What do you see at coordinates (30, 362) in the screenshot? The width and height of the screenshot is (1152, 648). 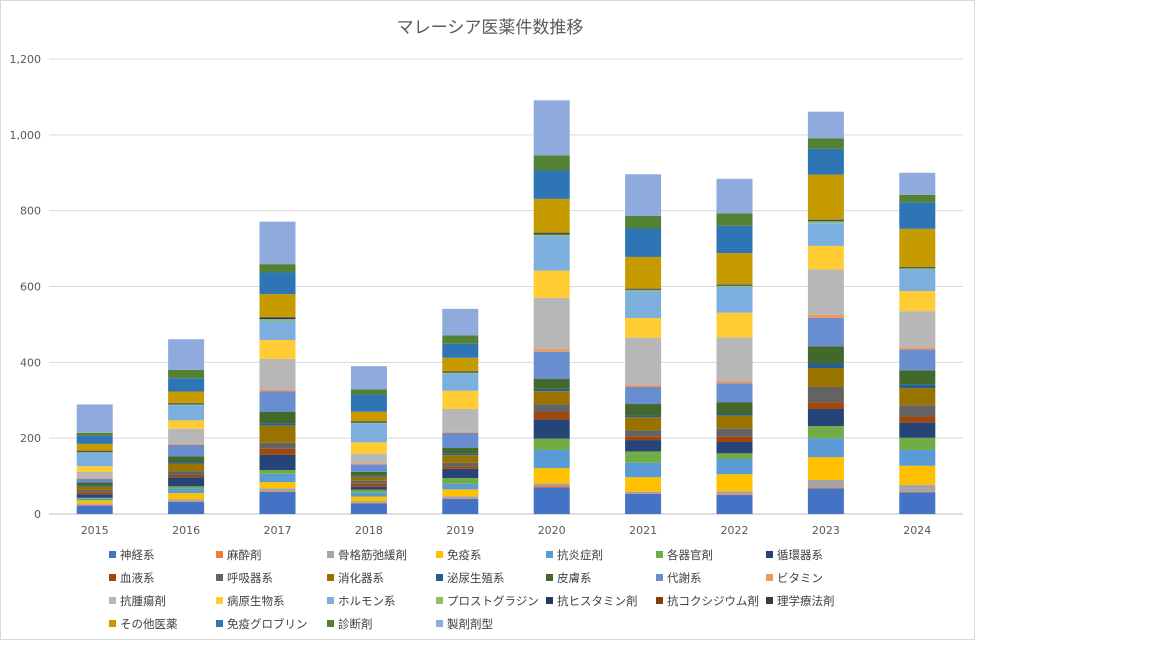 I see `y-tick-label: 400` at bounding box center [30, 362].